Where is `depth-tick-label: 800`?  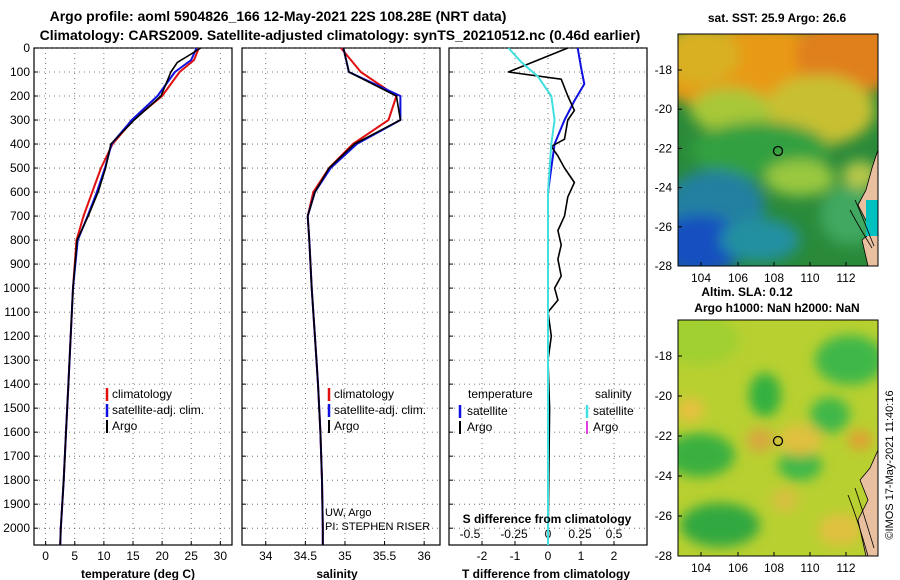 depth-tick-label: 800 is located at coordinates (20, 240).